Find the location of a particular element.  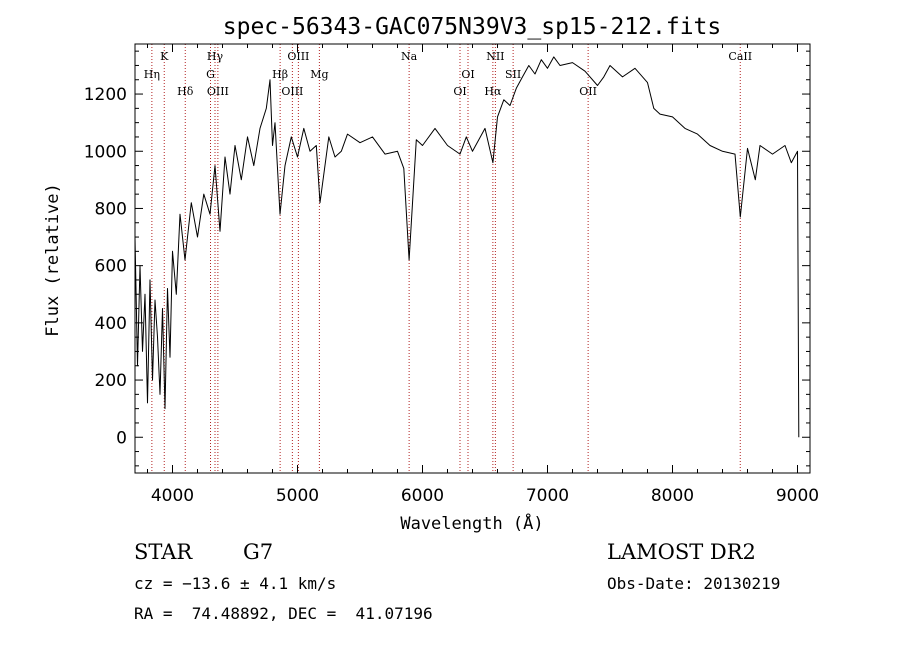

line-marker-label: CaII is located at coordinates (740, 56).